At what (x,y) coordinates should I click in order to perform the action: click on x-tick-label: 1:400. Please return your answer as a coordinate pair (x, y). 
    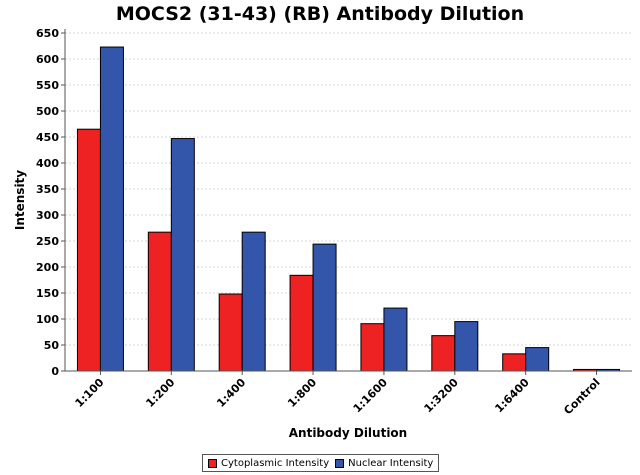
    Looking at the image, I should click on (231, 393).